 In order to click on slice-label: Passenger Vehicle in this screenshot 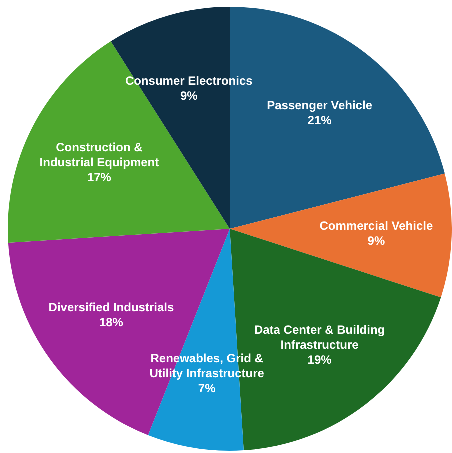, I will do `click(320, 105)`.